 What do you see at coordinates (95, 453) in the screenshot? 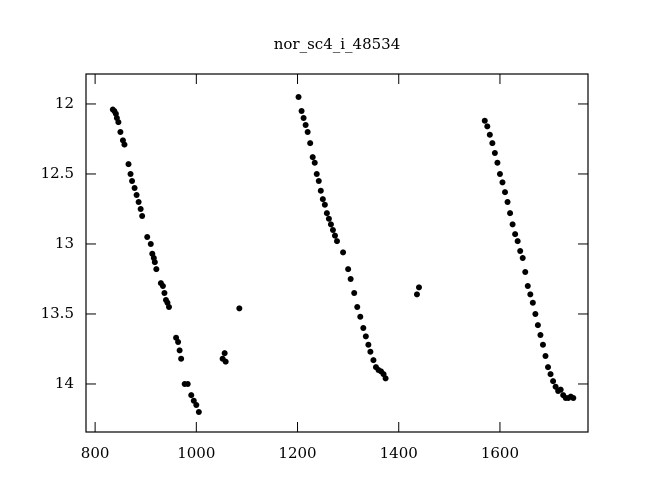
I see `x-tick-label: 800` at bounding box center [95, 453].